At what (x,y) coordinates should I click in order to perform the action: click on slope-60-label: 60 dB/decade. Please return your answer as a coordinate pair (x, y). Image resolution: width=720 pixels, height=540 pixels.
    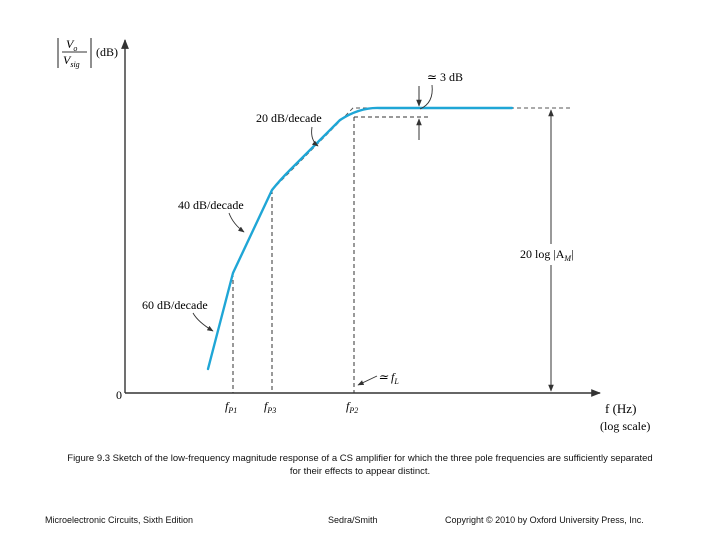
    Looking at the image, I should click on (175, 305).